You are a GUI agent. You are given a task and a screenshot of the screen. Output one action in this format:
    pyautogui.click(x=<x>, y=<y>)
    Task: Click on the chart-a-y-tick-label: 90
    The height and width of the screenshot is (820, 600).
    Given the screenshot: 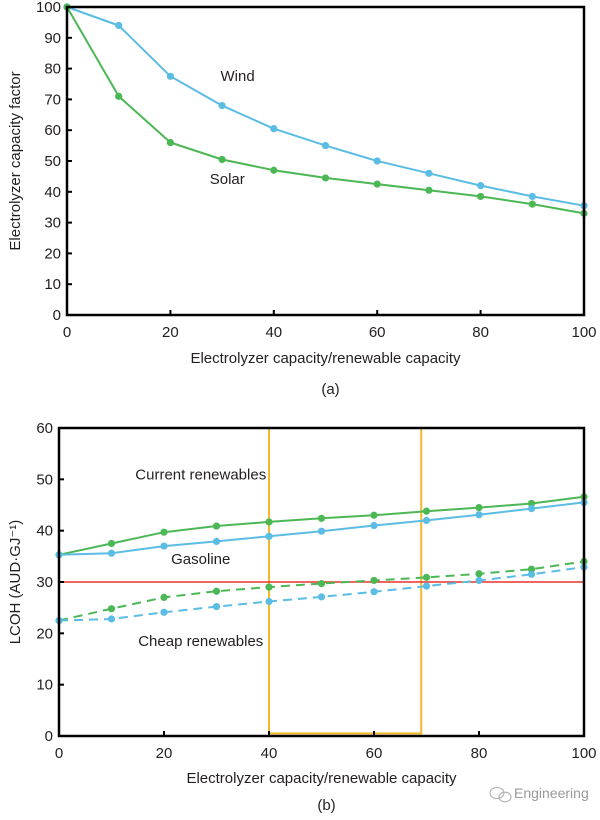 What is the action you would take?
    pyautogui.click(x=52, y=38)
    